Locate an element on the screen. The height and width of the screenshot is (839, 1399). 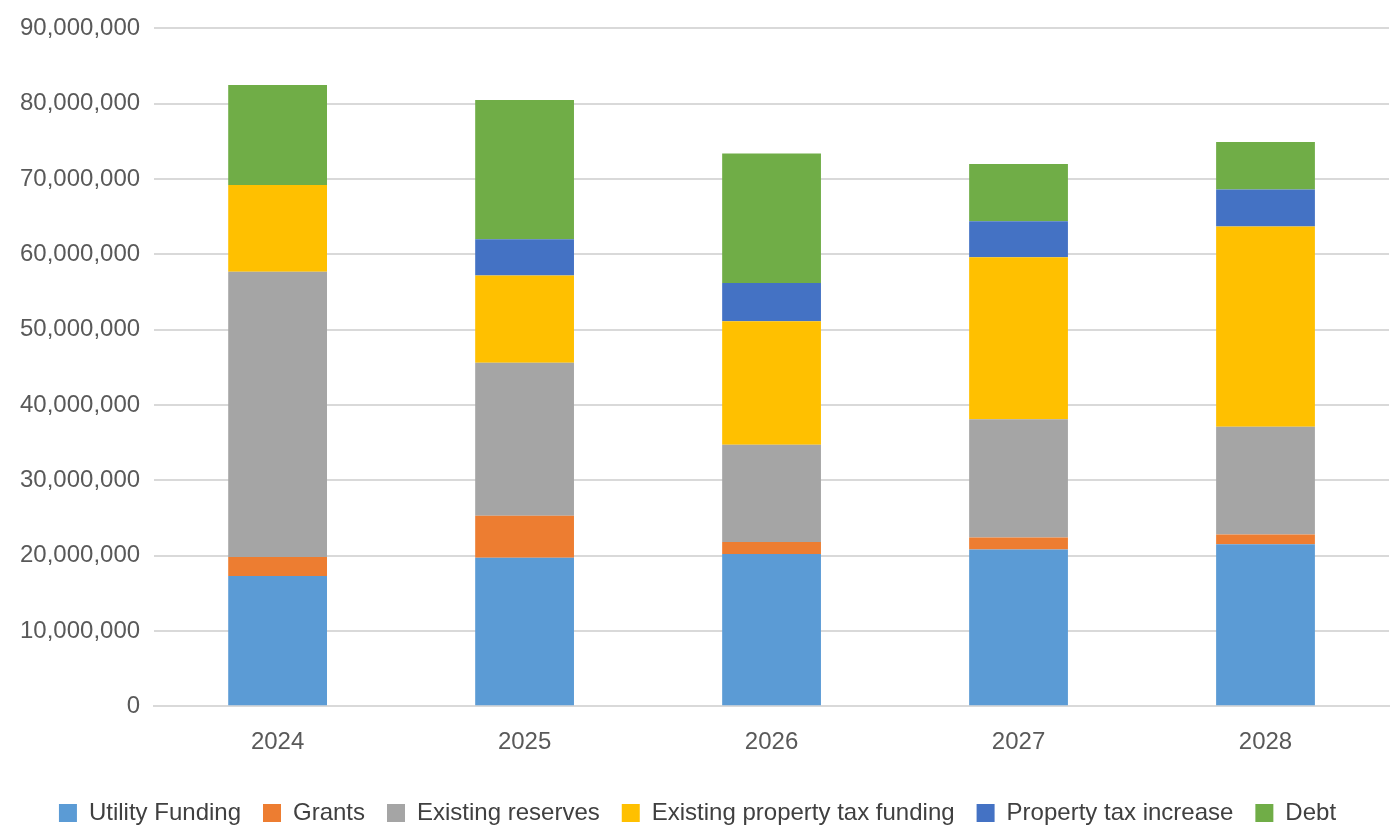
y-tick-label: 90,000,000 is located at coordinates (80, 27).